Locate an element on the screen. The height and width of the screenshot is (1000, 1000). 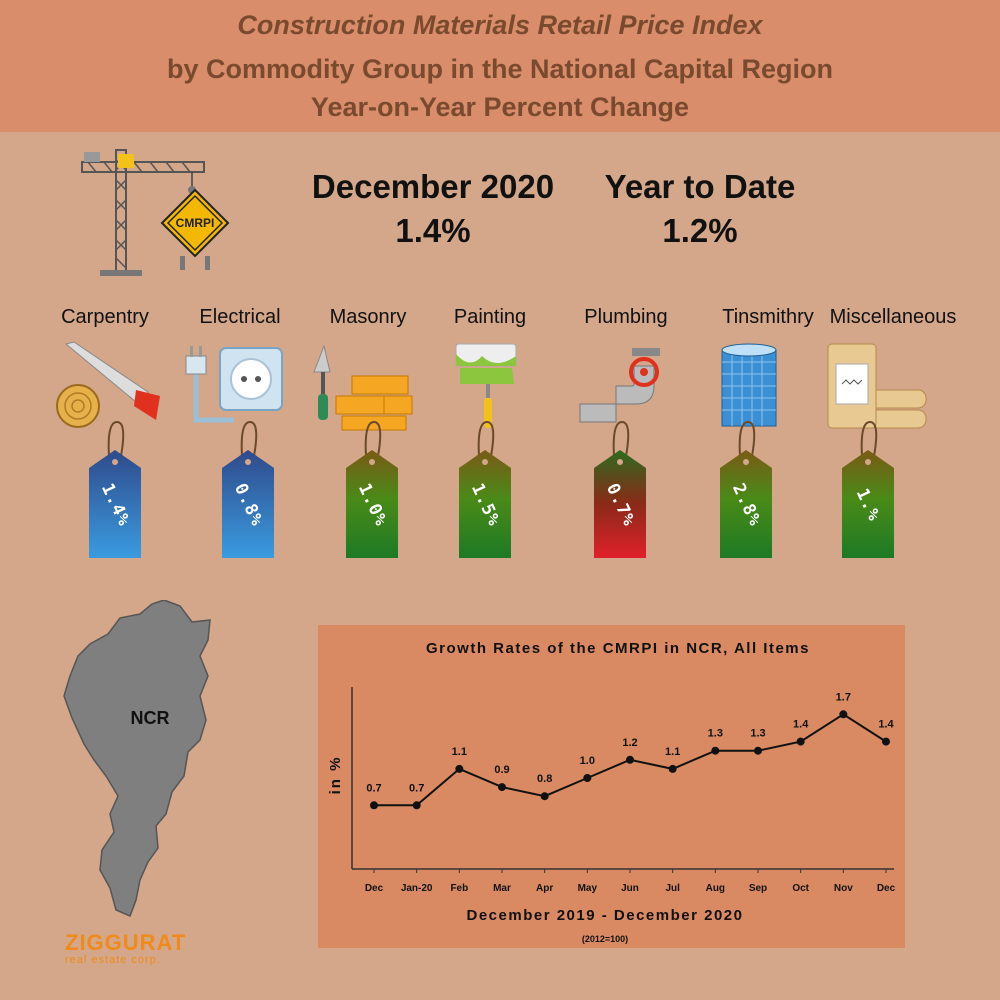
category-label-carpentry: Carpentry is located at coordinates (105, 317).